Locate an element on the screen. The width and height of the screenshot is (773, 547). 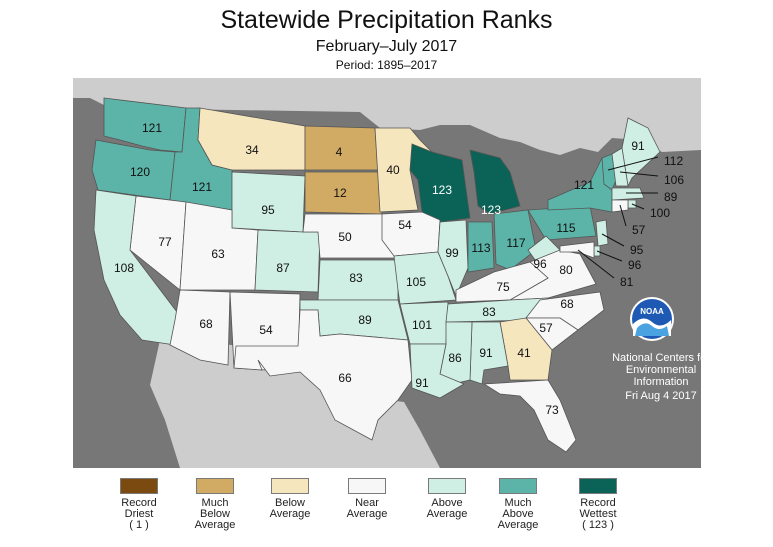
rank-label-ca: 108 is located at coordinates (124, 268).